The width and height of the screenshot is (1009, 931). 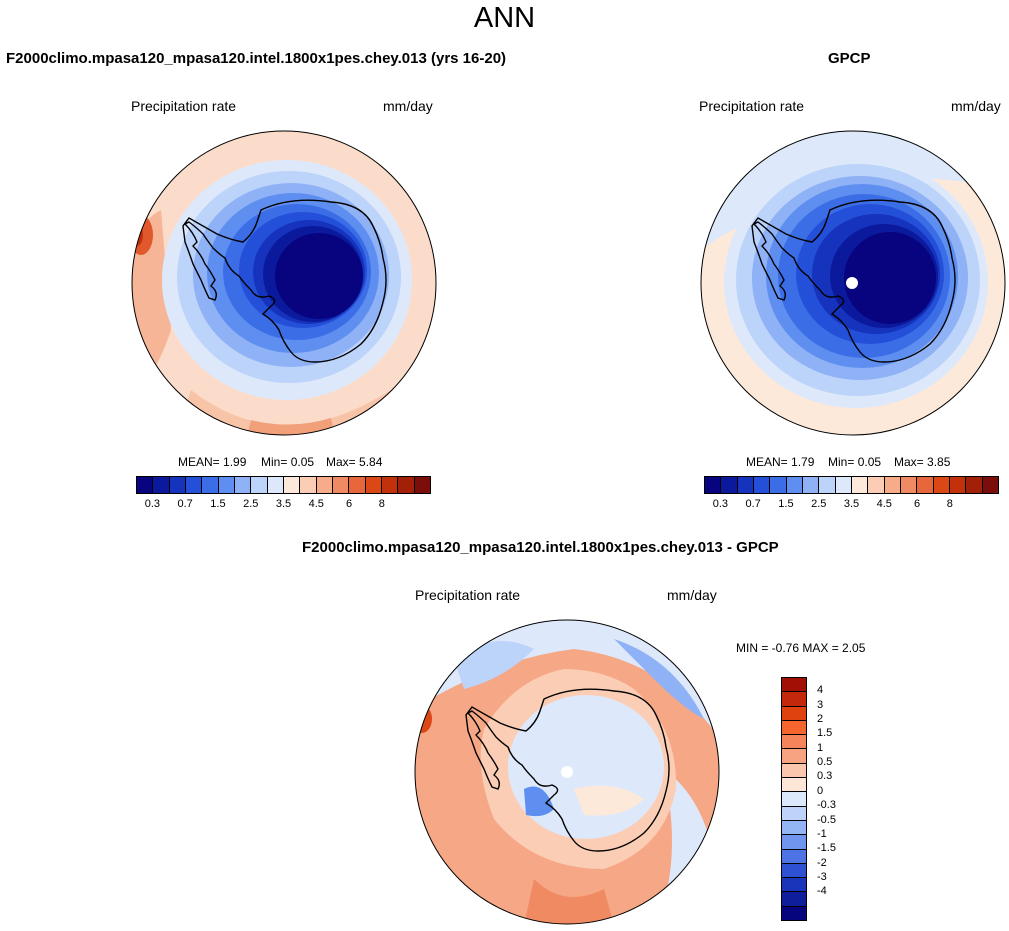 I want to click on obs-max-stat: Max= 3.85, so click(x=922, y=462).